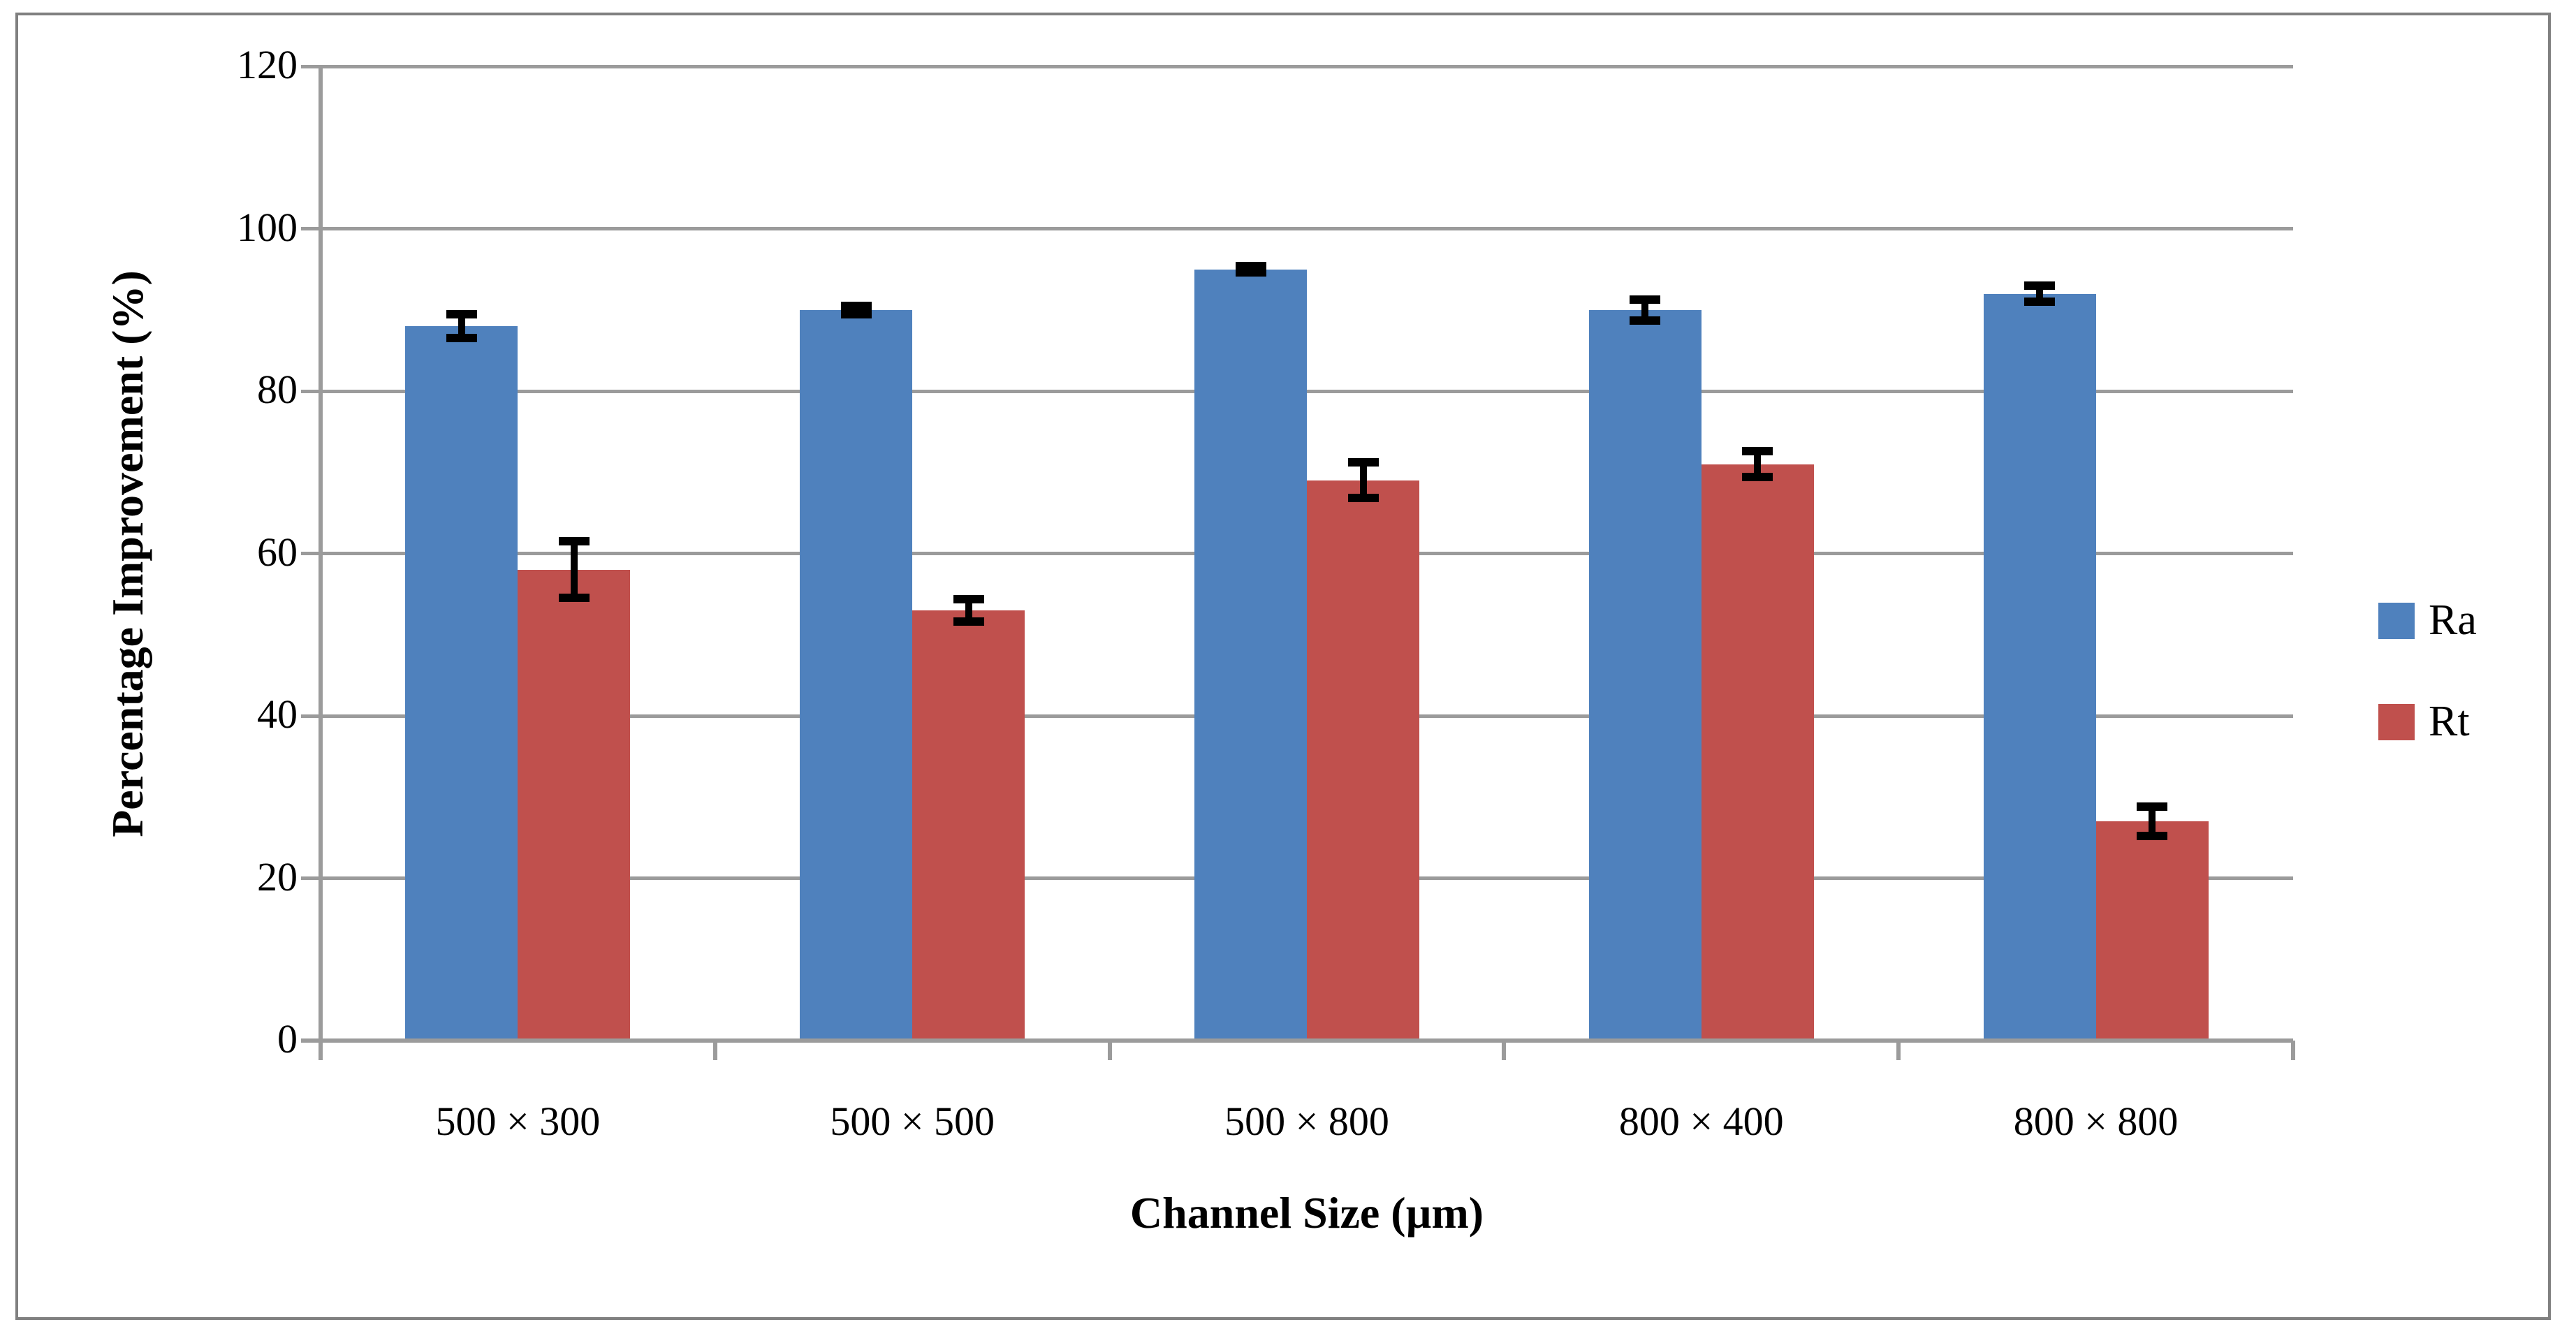 The height and width of the screenshot is (1336, 2576). What do you see at coordinates (1306, 1213) in the screenshot?
I see `x-axis-title: Channel Size (µm)` at bounding box center [1306, 1213].